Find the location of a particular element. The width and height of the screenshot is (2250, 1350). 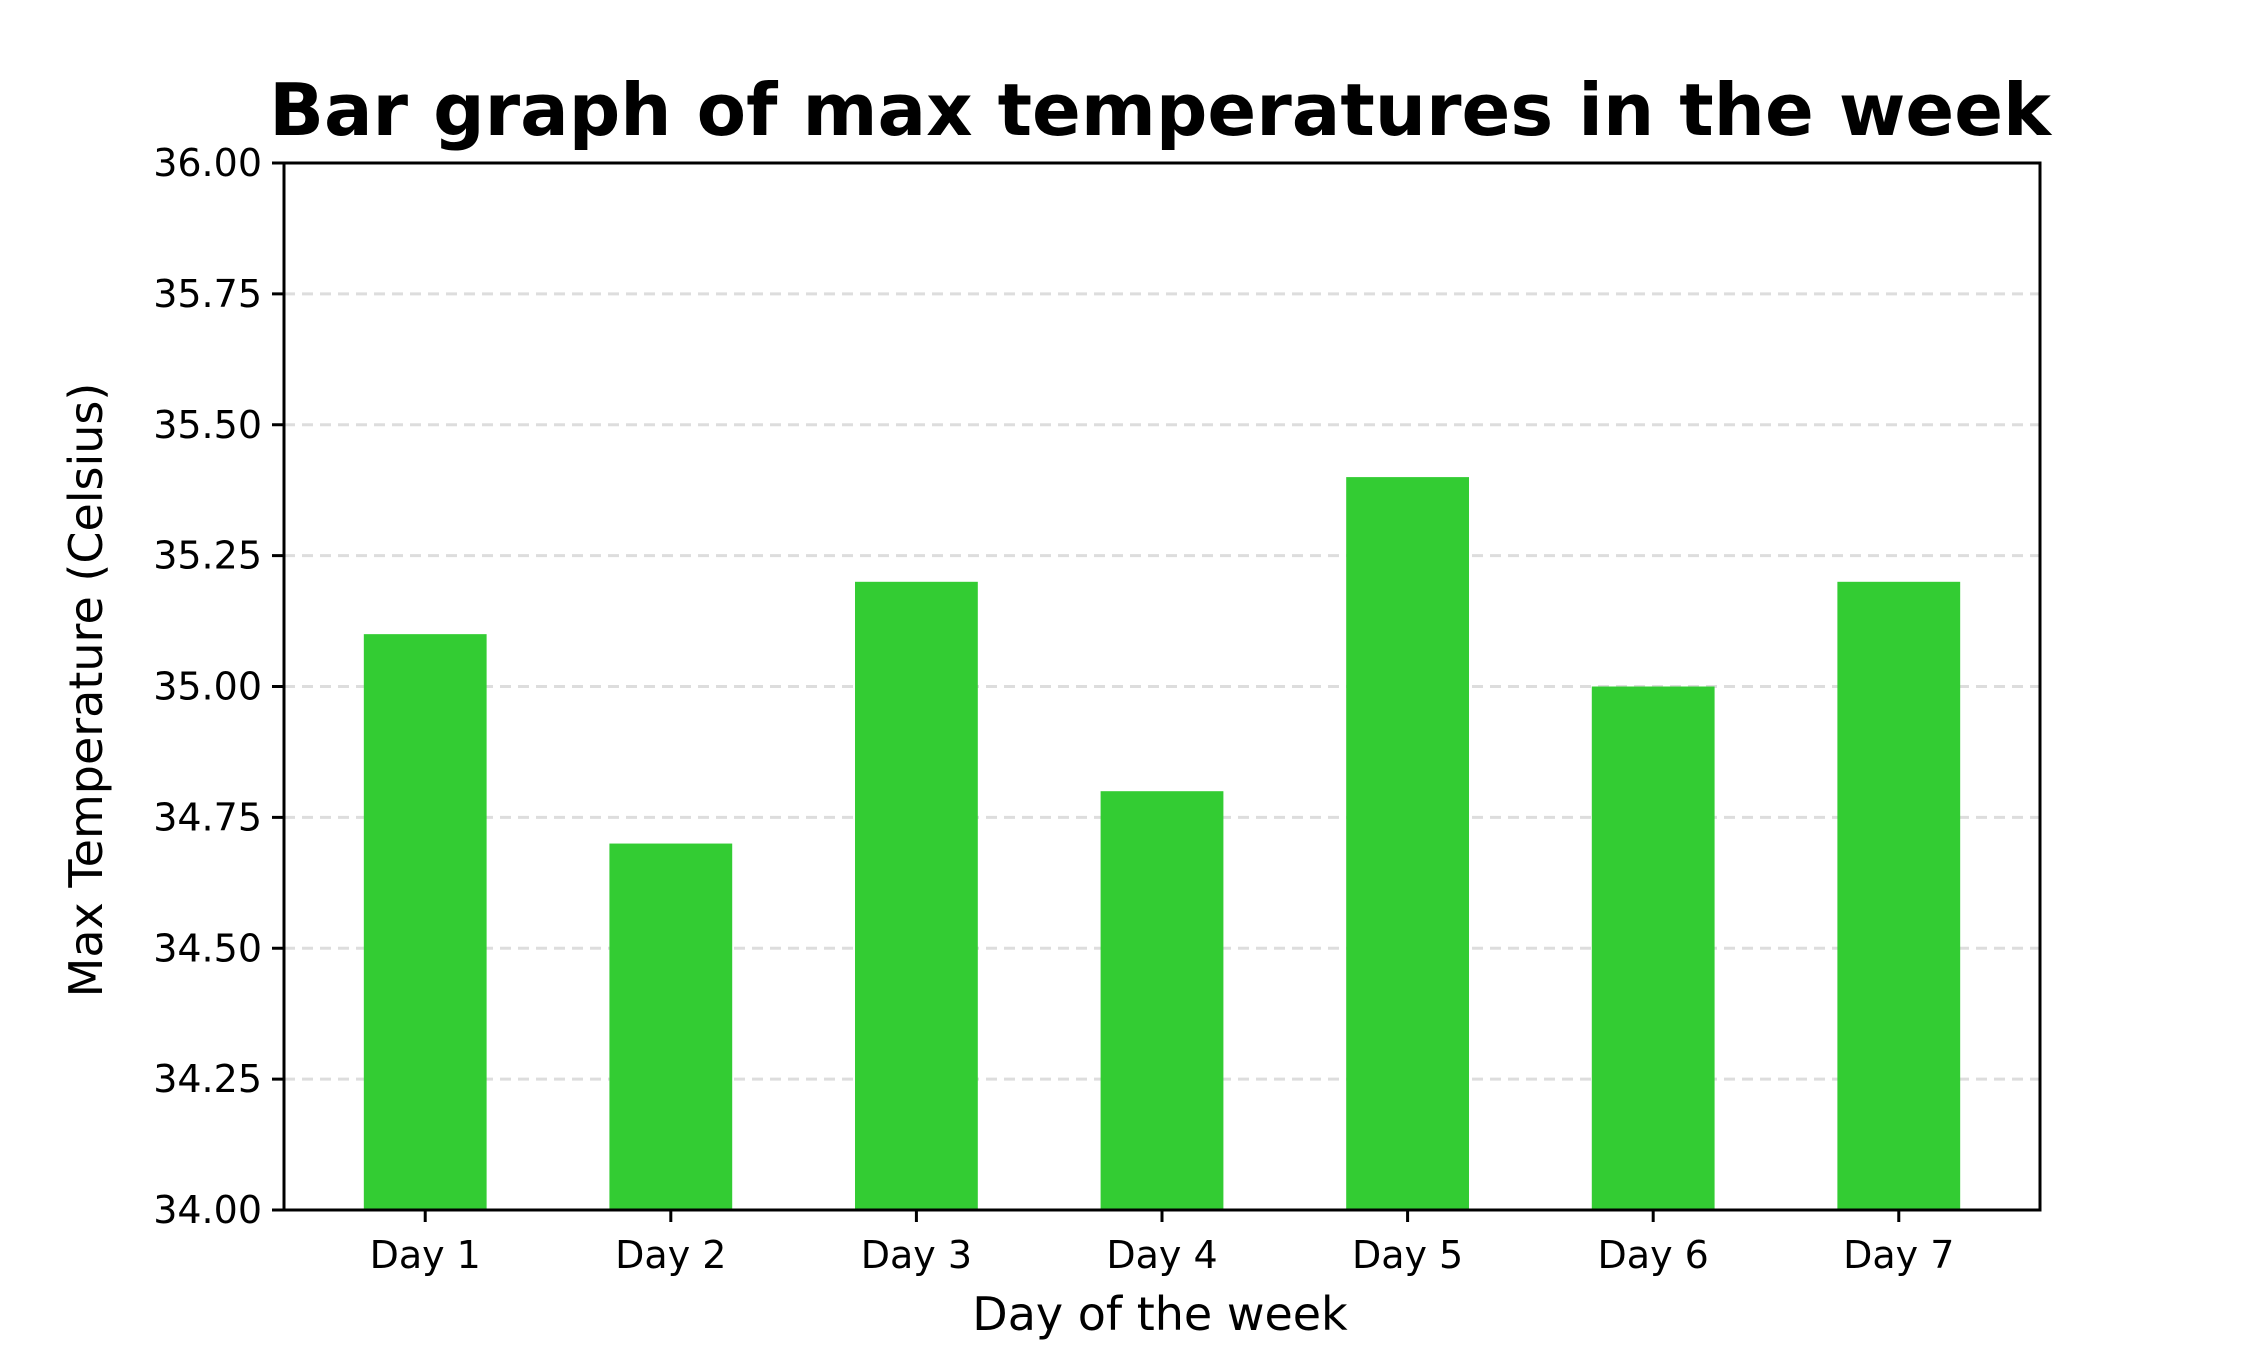

y-tick-label: 34.50 is located at coordinates (207, 948).